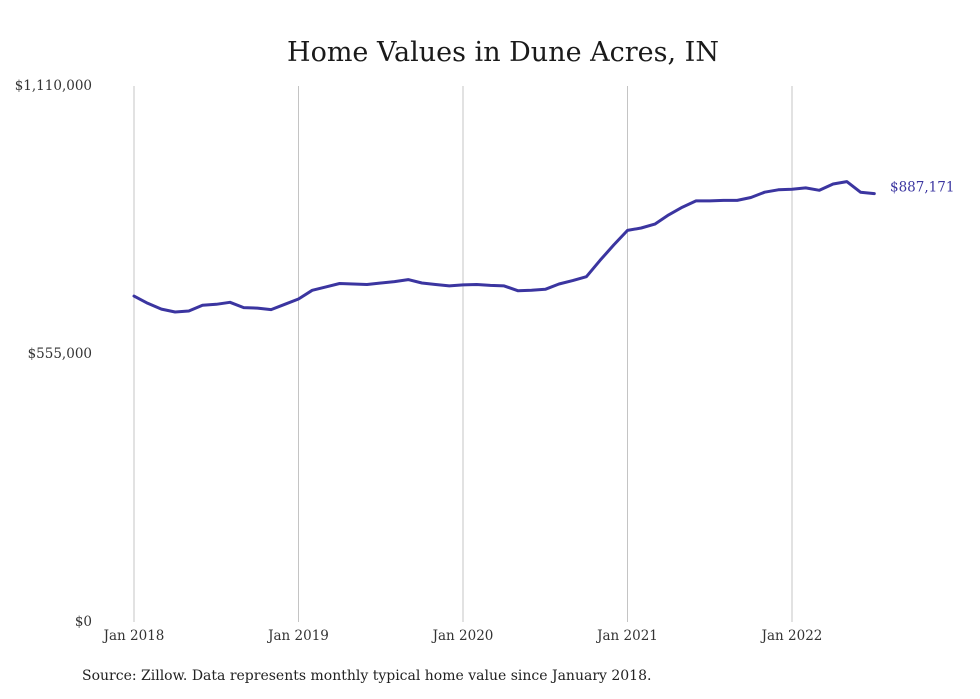 This screenshot has width=980, height=699. Describe the element at coordinates (60, 354) in the screenshot. I see `y-tick-label: $555,000` at that location.